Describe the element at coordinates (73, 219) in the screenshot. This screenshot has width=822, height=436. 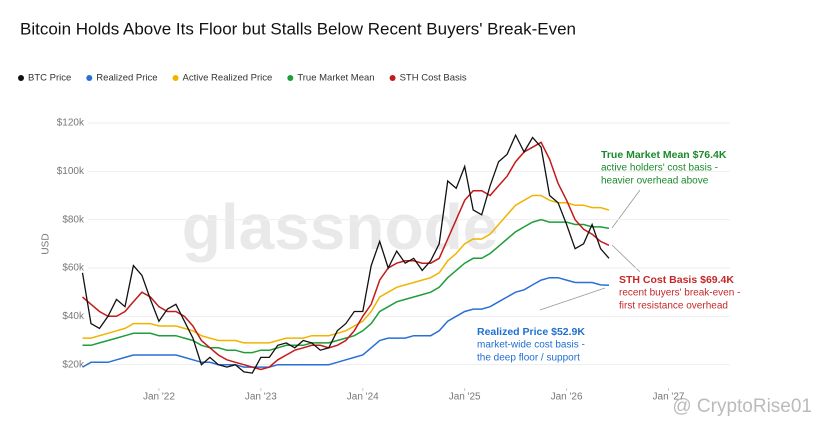
I see `y-tick-label: $80k` at that location.